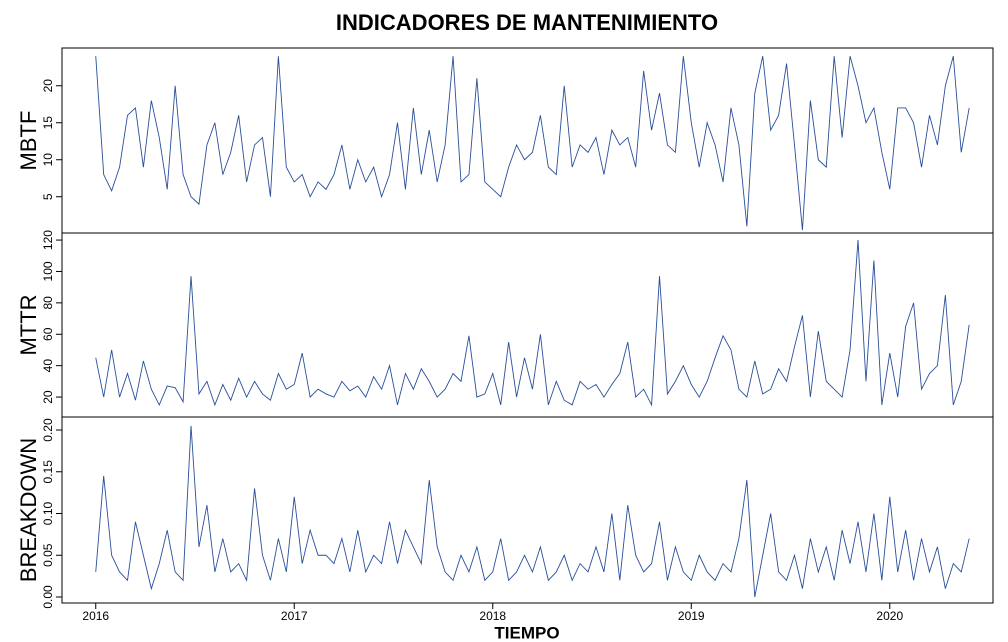 This screenshot has height=642, width=1008. I want to click on y-tick-label: 120, so click(48, 240).